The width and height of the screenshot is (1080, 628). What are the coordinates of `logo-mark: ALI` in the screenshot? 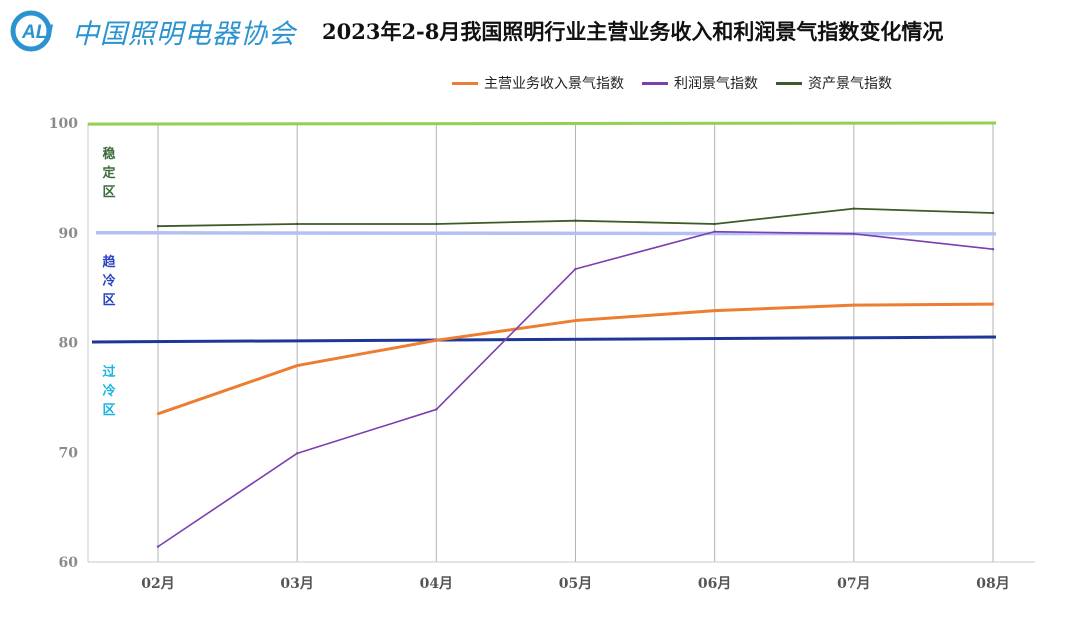 It's located at (38, 31).